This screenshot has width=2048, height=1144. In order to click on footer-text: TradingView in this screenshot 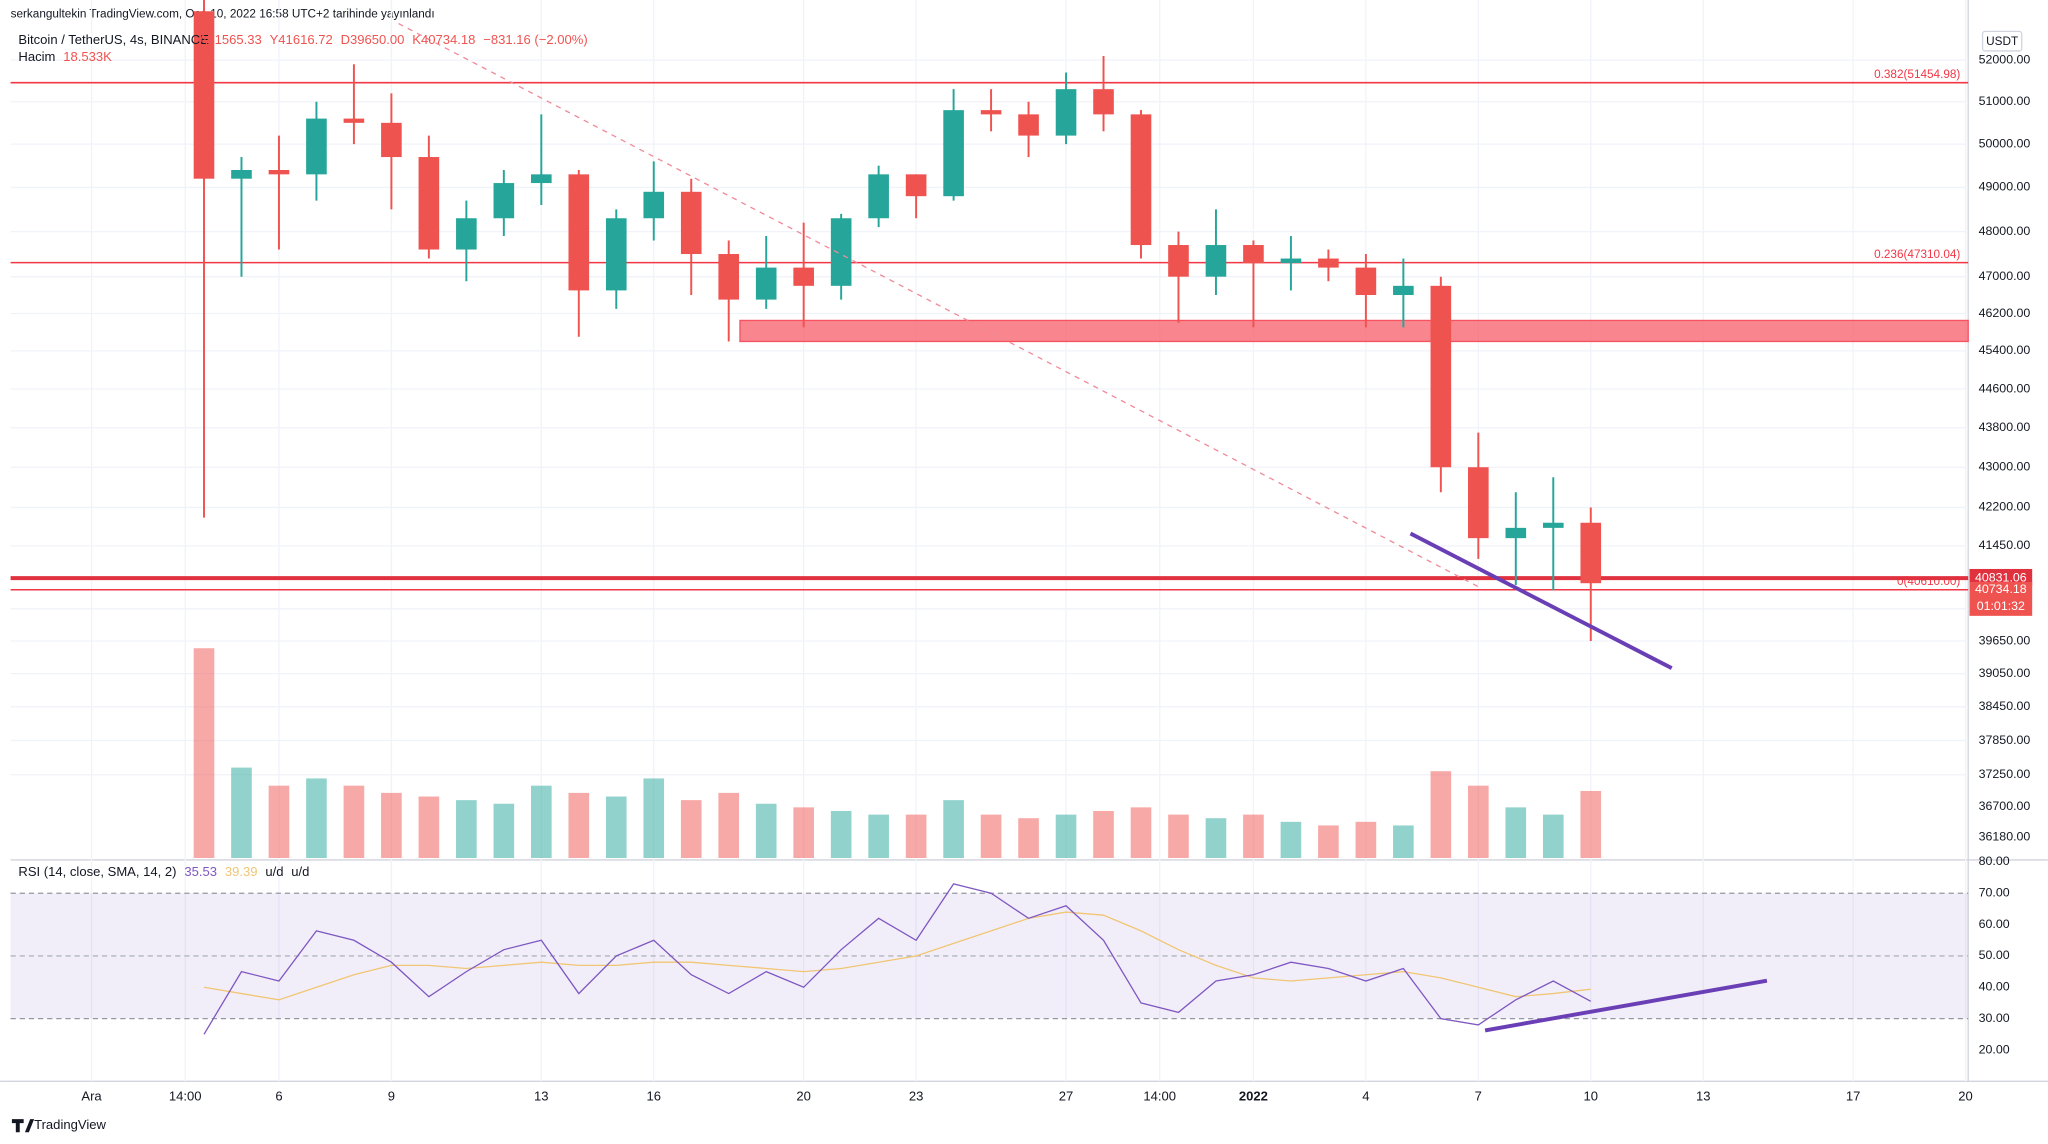, I will do `click(70, 1124)`.